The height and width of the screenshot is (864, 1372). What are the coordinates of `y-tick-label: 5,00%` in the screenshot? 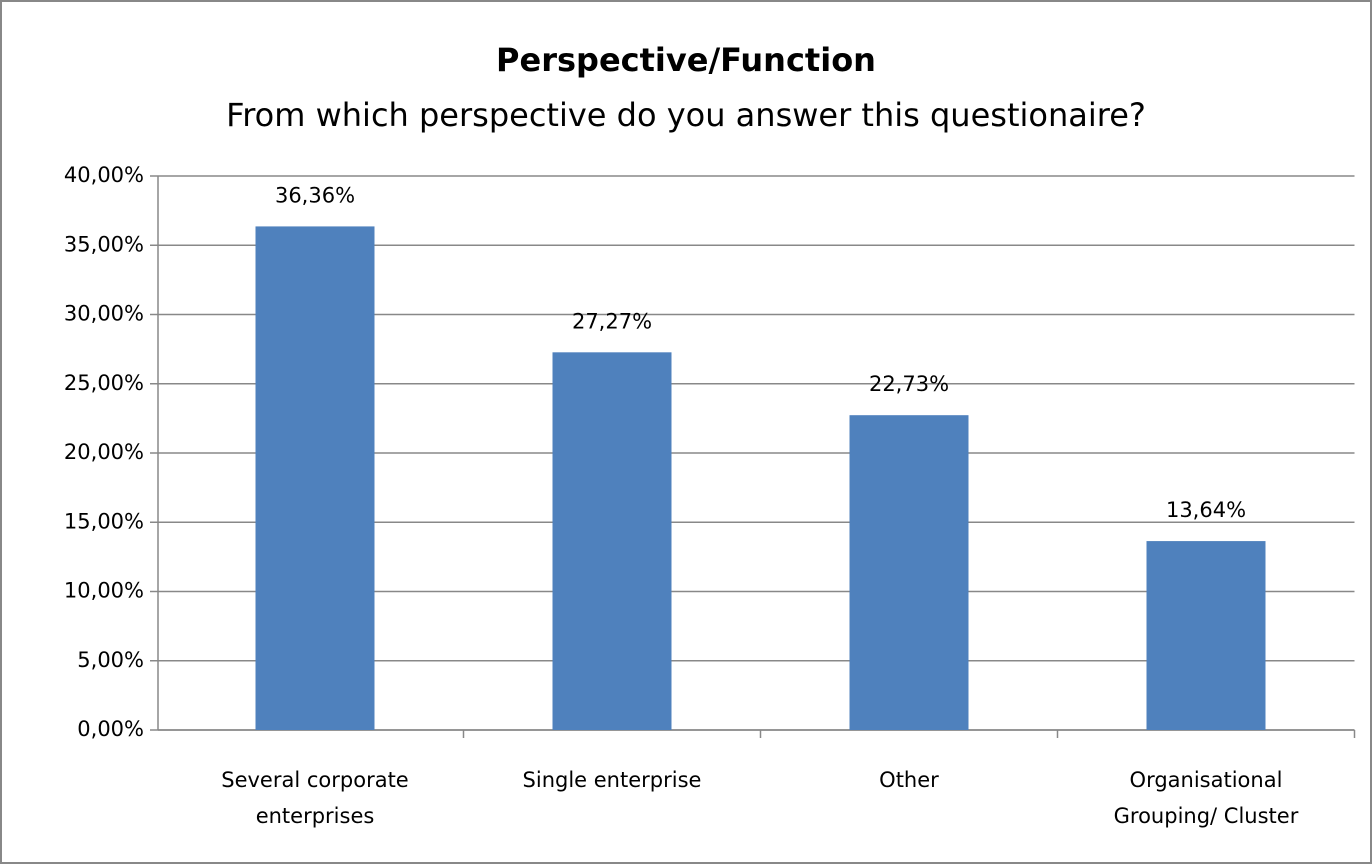 It's located at (110, 660).